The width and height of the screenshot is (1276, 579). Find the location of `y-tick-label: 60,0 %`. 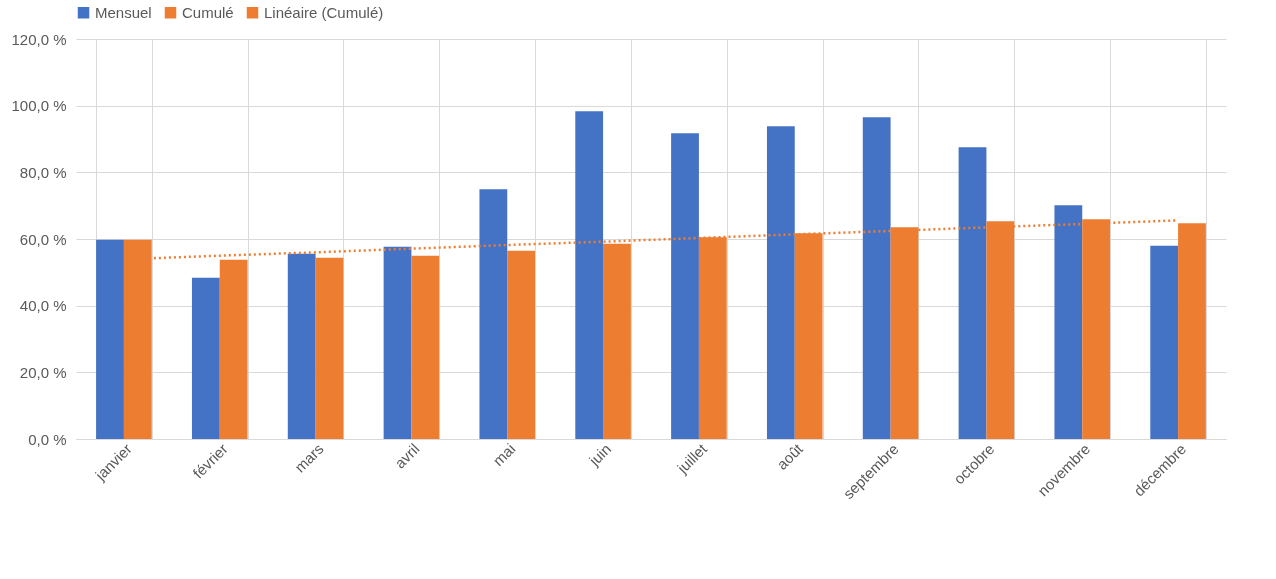

y-tick-label: 60,0 % is located at coordinates (43, 239).